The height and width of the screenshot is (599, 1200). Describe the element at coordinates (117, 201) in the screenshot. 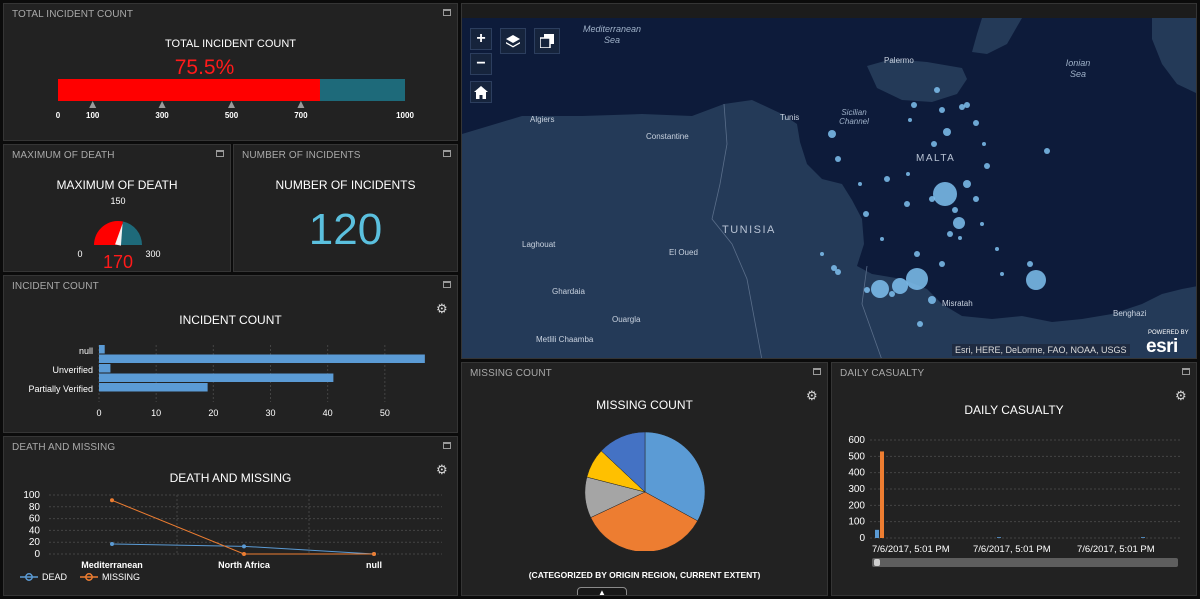

I see `gauge-mid-label: 150` at that location.